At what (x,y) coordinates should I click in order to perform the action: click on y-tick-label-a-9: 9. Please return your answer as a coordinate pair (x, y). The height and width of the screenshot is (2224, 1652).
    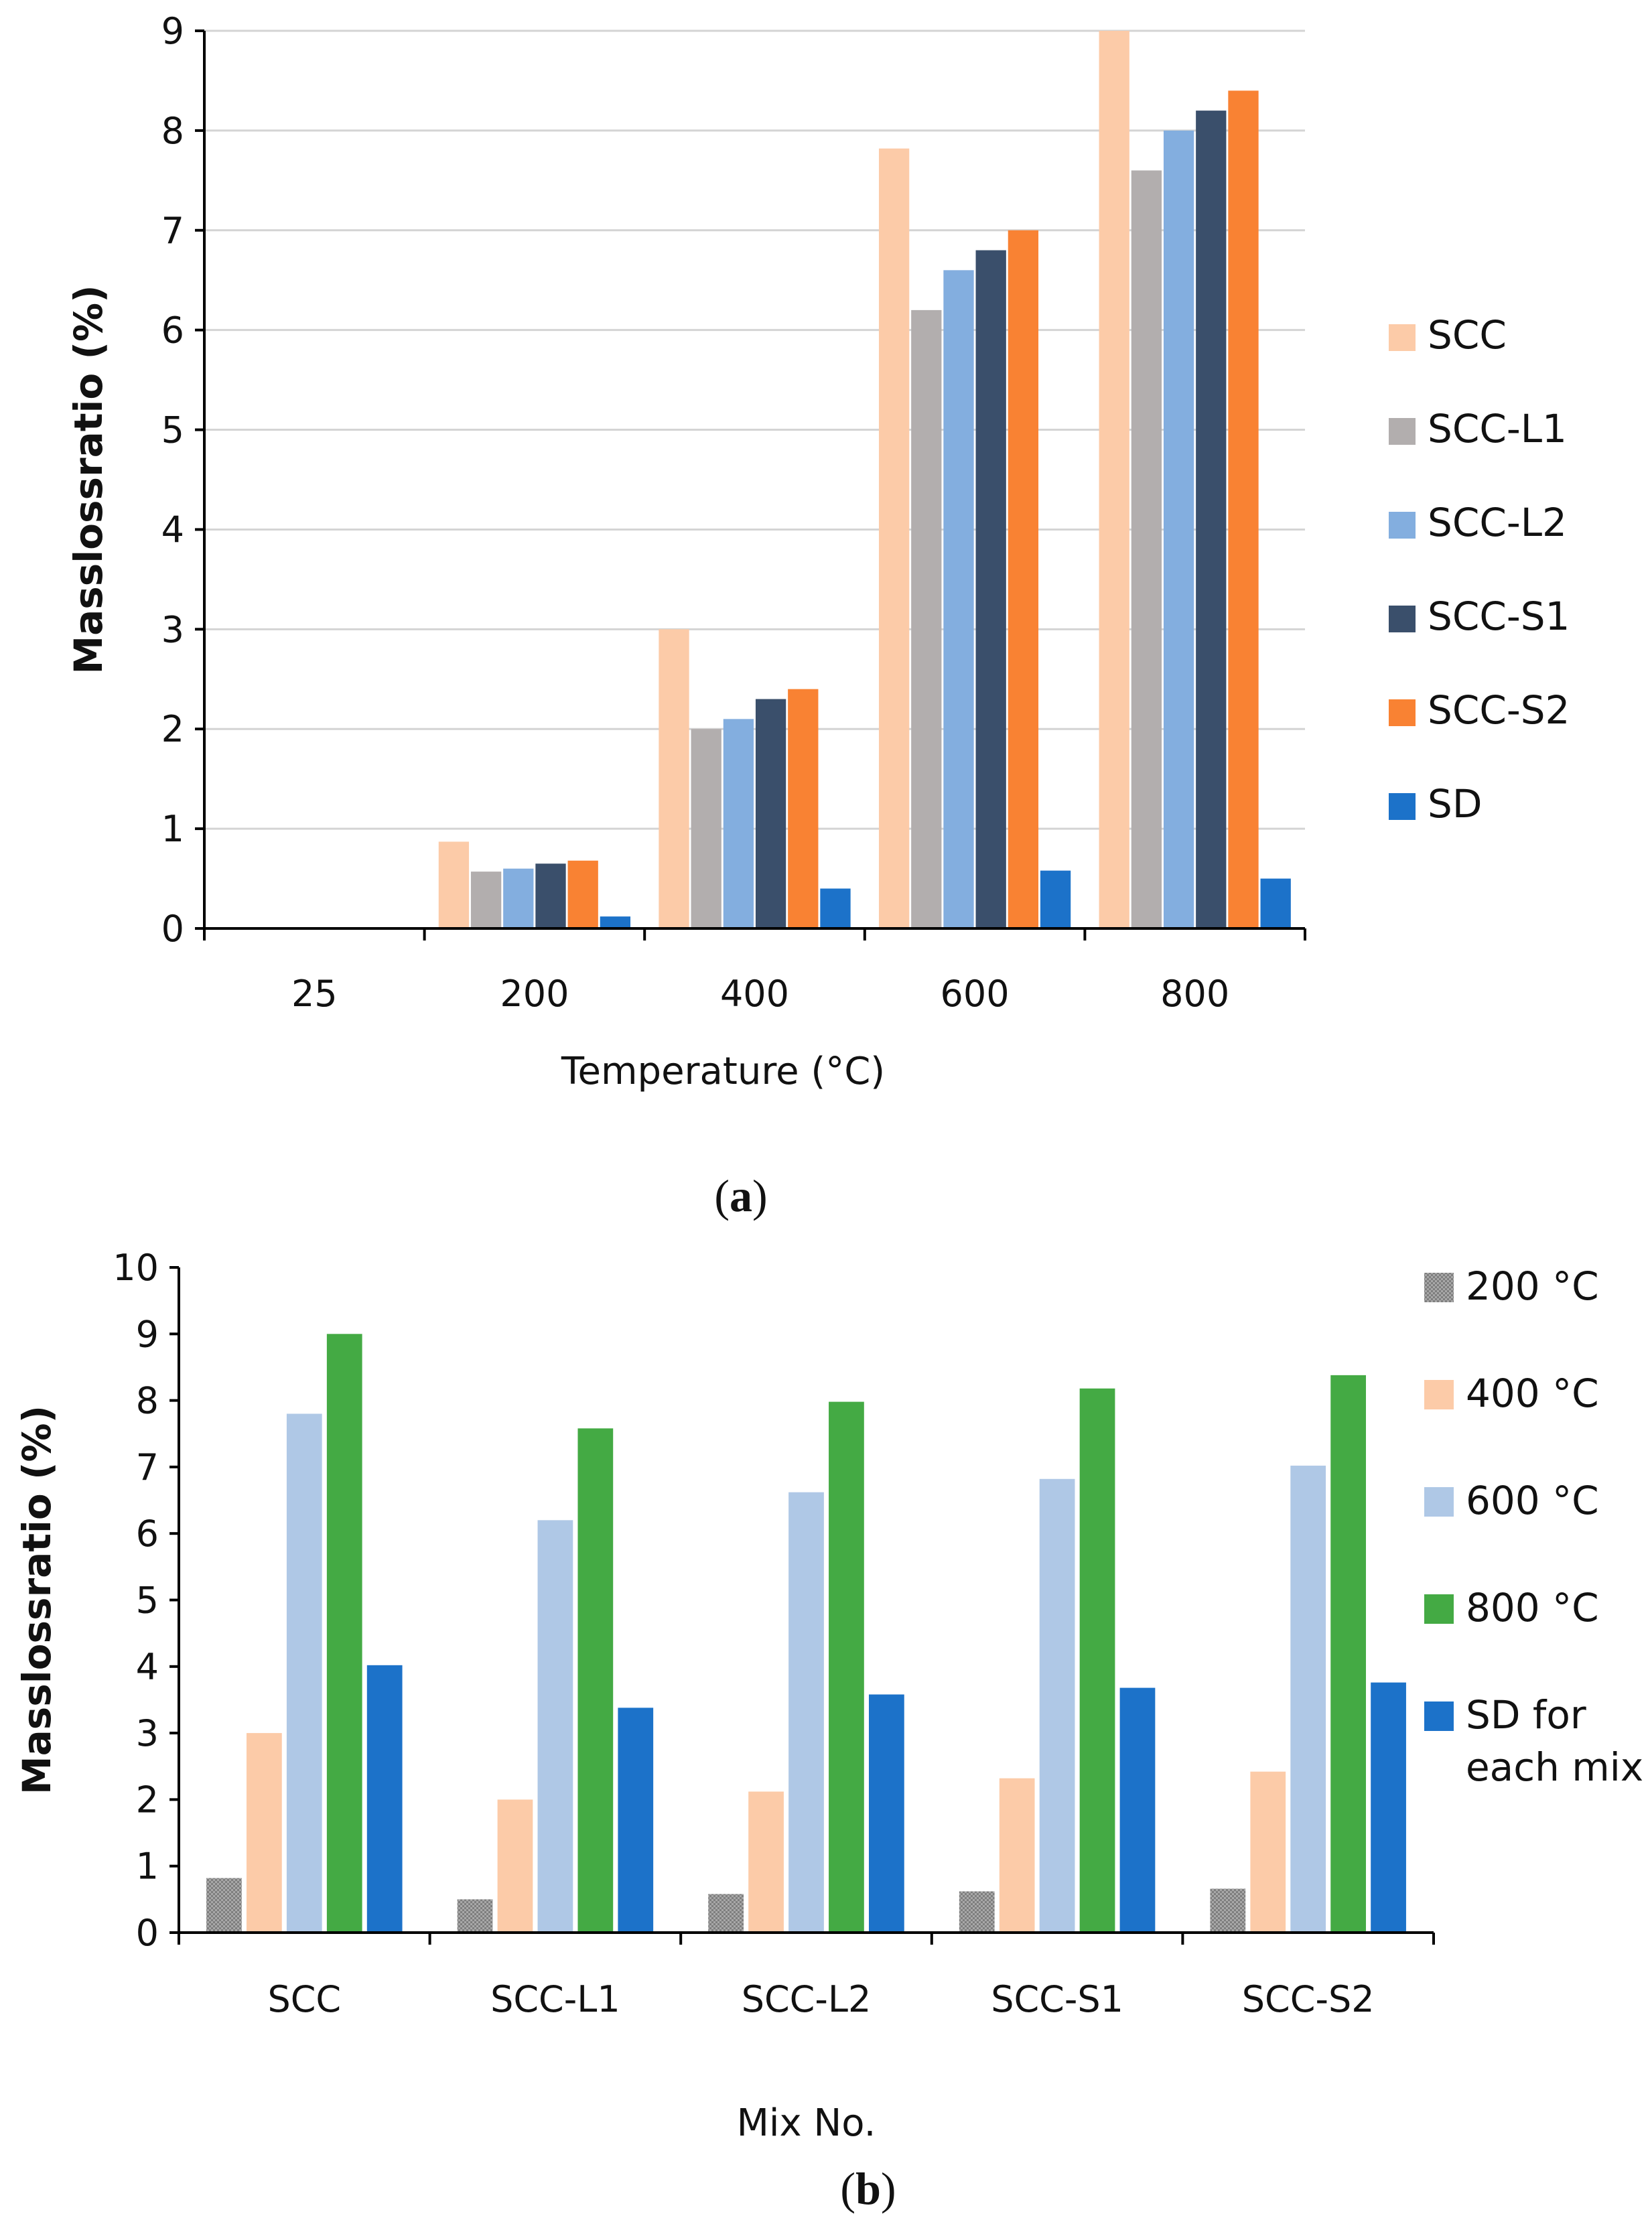
    Looking at the image, I should click on (172, 31).